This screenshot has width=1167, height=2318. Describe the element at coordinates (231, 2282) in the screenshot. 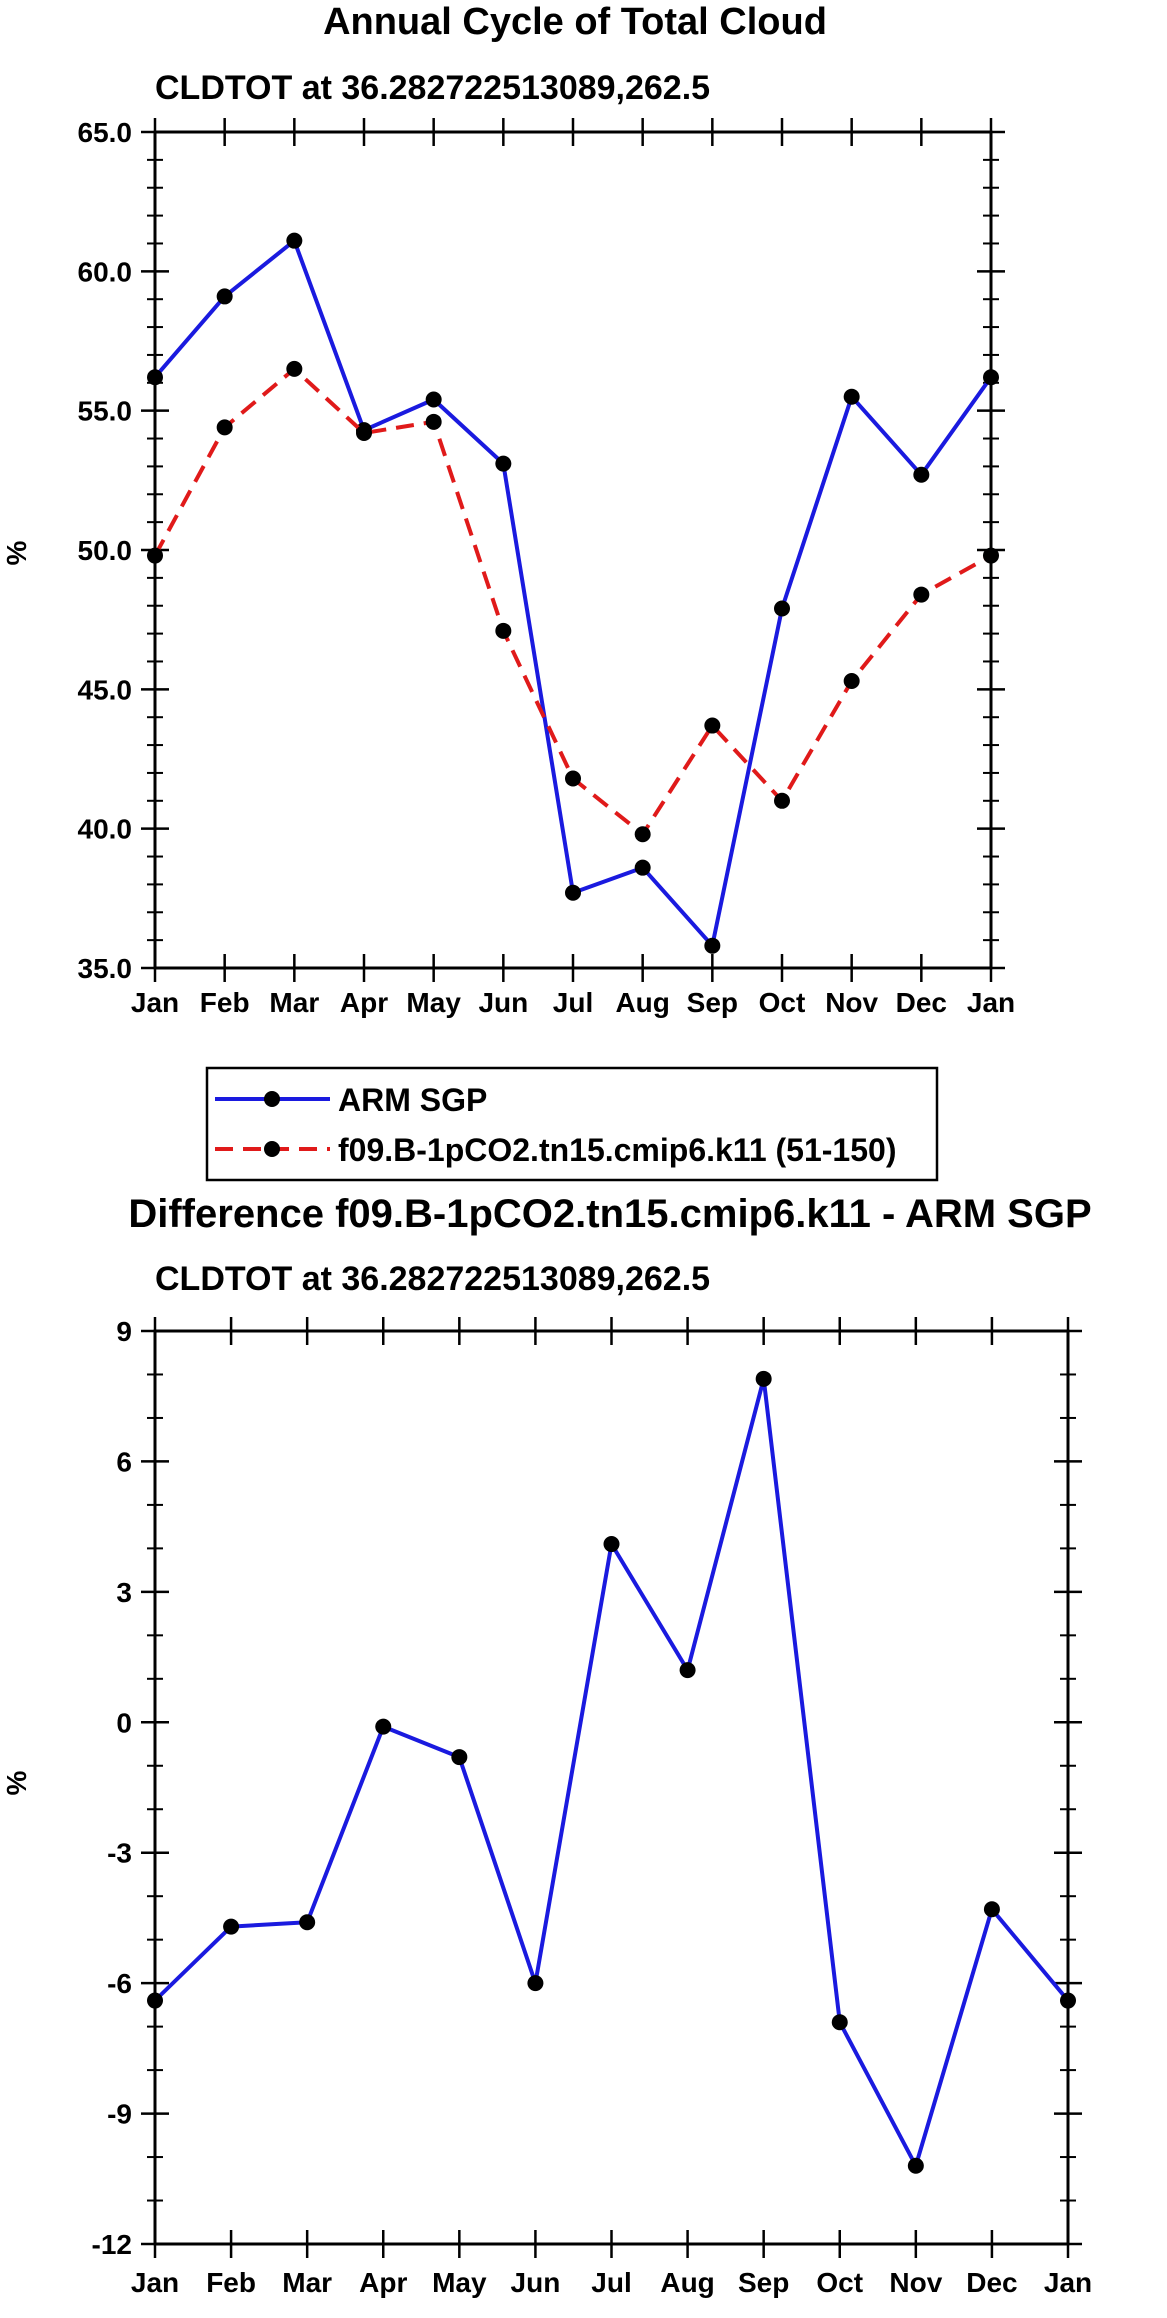

I see `chart-2-xtick-label-1: Feb` at that location.